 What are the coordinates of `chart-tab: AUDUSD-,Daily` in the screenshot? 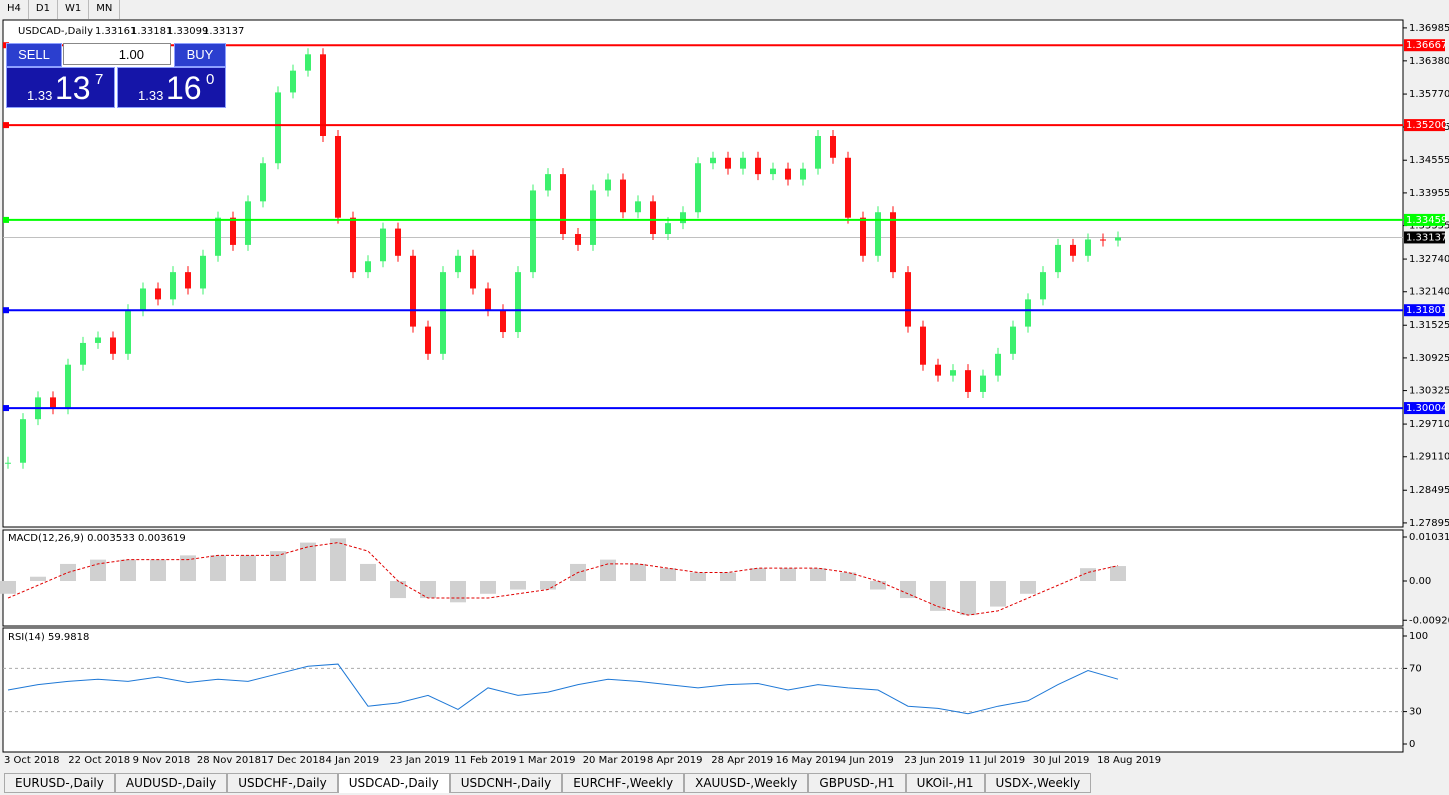 It's located at (171, 783).